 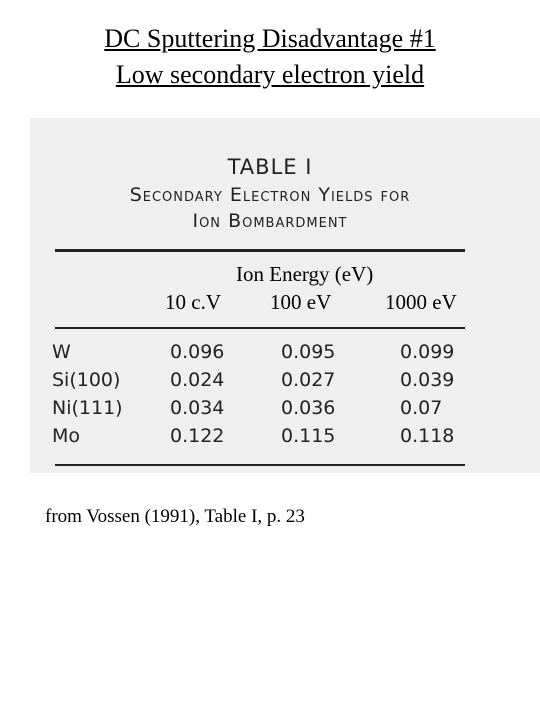 I want to click on table-cell: 0.07, so click(x=421, y=408).